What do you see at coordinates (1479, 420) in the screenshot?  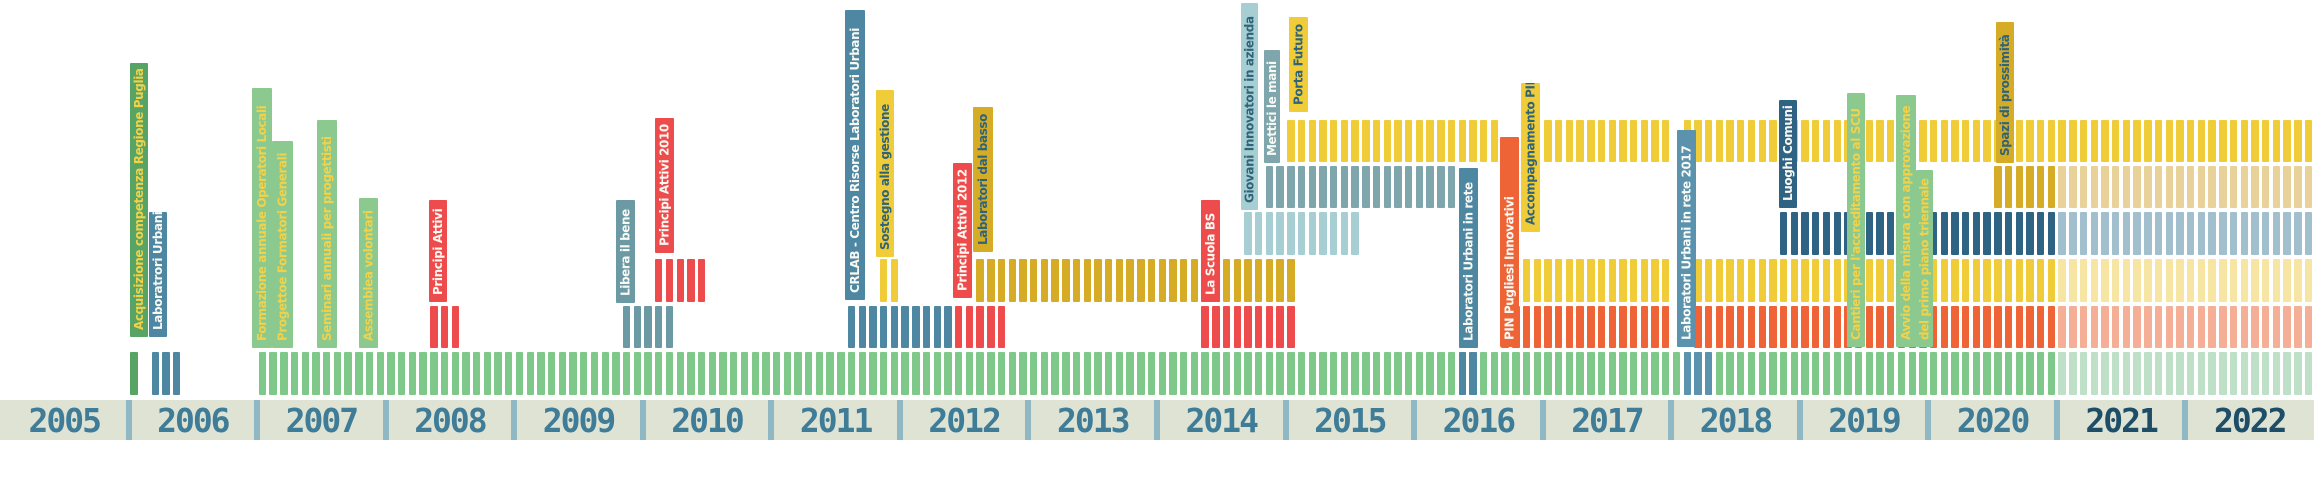 I see `year-label-text: 2016` at bounding box center [1479, 420].